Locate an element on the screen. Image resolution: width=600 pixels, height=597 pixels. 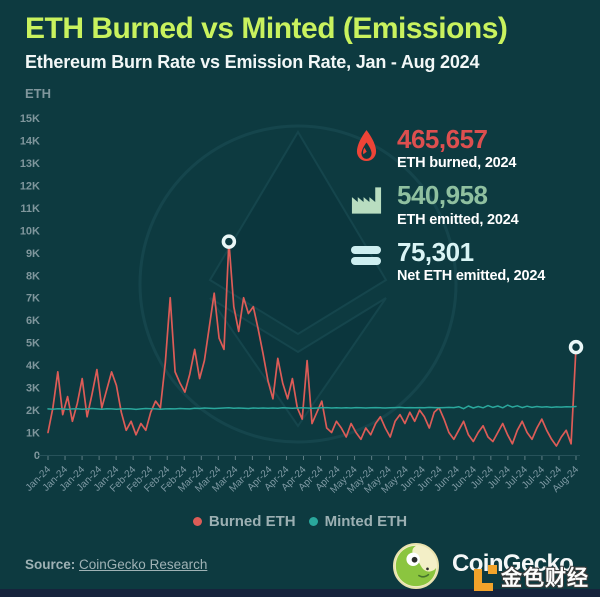
stat-row-net: 75,301 Net ETH emitted, 2024 is located at coordinates (470, 260).